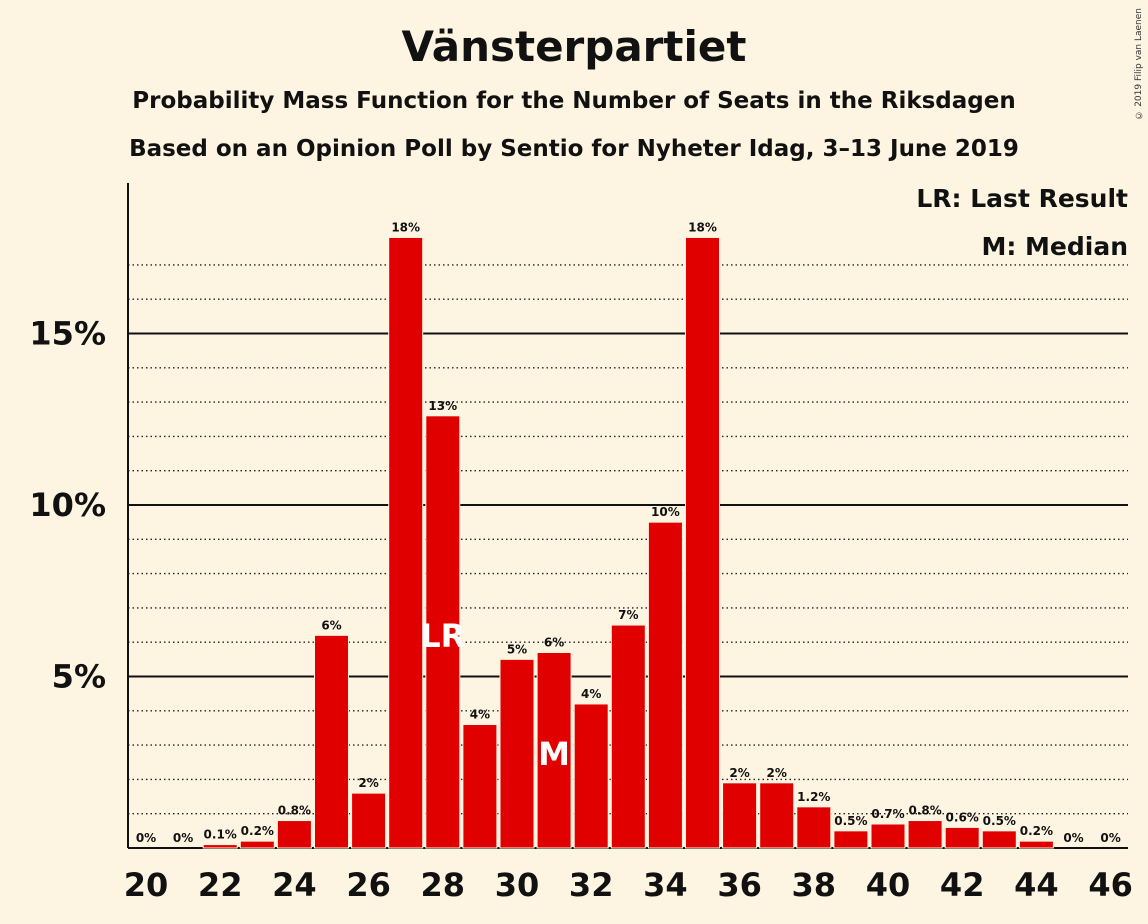 This screenshot has height=924, width=1148. Describe the element at coordinates (888, 885) in the screenshot. I see `x-tick-label: 40` at that location.